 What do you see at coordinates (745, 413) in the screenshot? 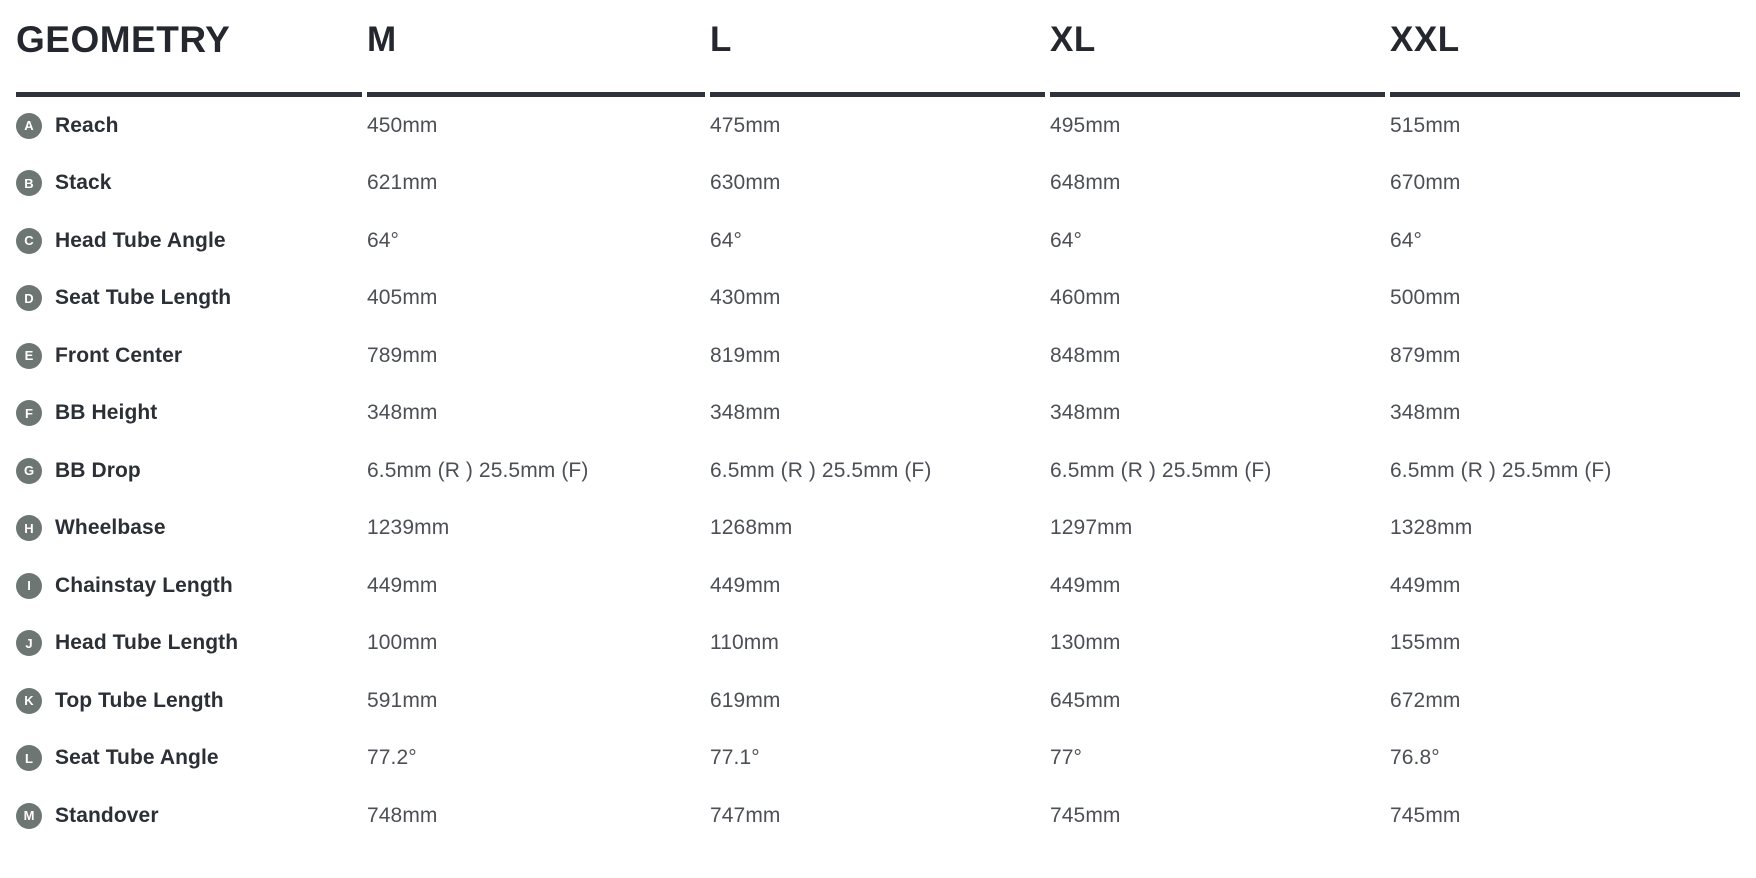
I see `spec-value-l: 348mm` at bounding box center [745, 413].